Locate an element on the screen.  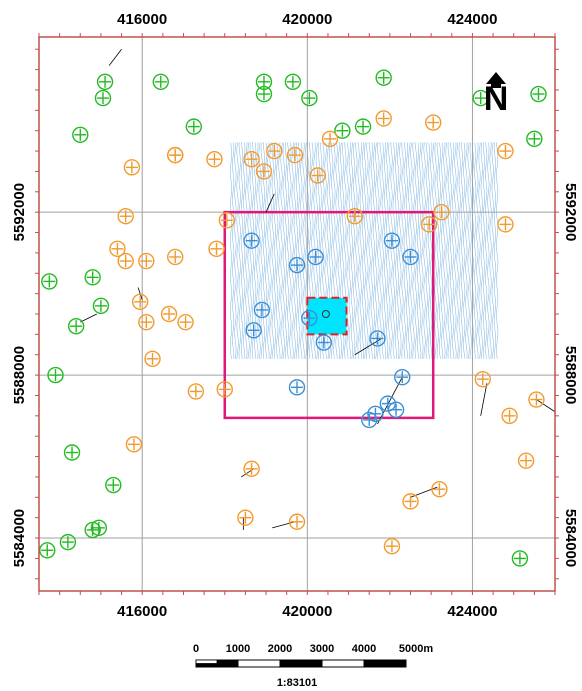
scale-label: 5000m is located at coordinates (416, 649).